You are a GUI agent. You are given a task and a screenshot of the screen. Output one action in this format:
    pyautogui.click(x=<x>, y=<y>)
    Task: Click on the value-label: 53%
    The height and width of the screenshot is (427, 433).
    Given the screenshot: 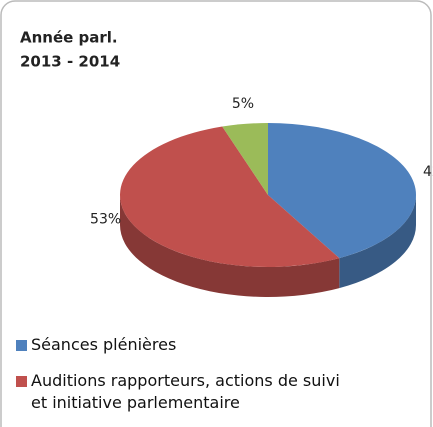 What is the action you would take?
    pyautogui.click(x=105, y=220)
    